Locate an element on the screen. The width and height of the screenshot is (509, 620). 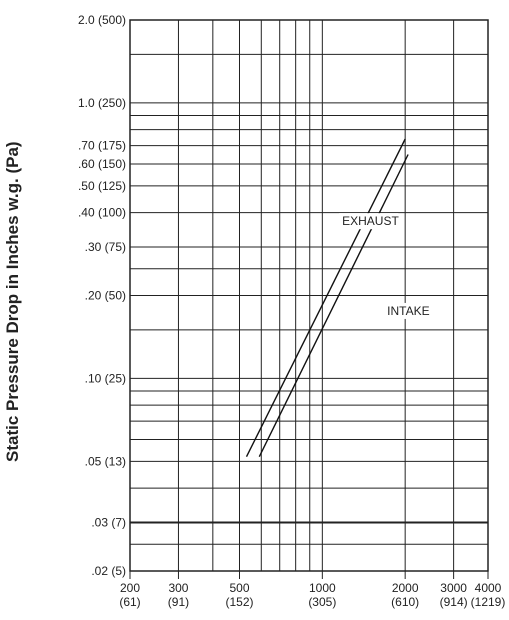
y-tick-label: .70 (175) is located at coordinates (102, 146).